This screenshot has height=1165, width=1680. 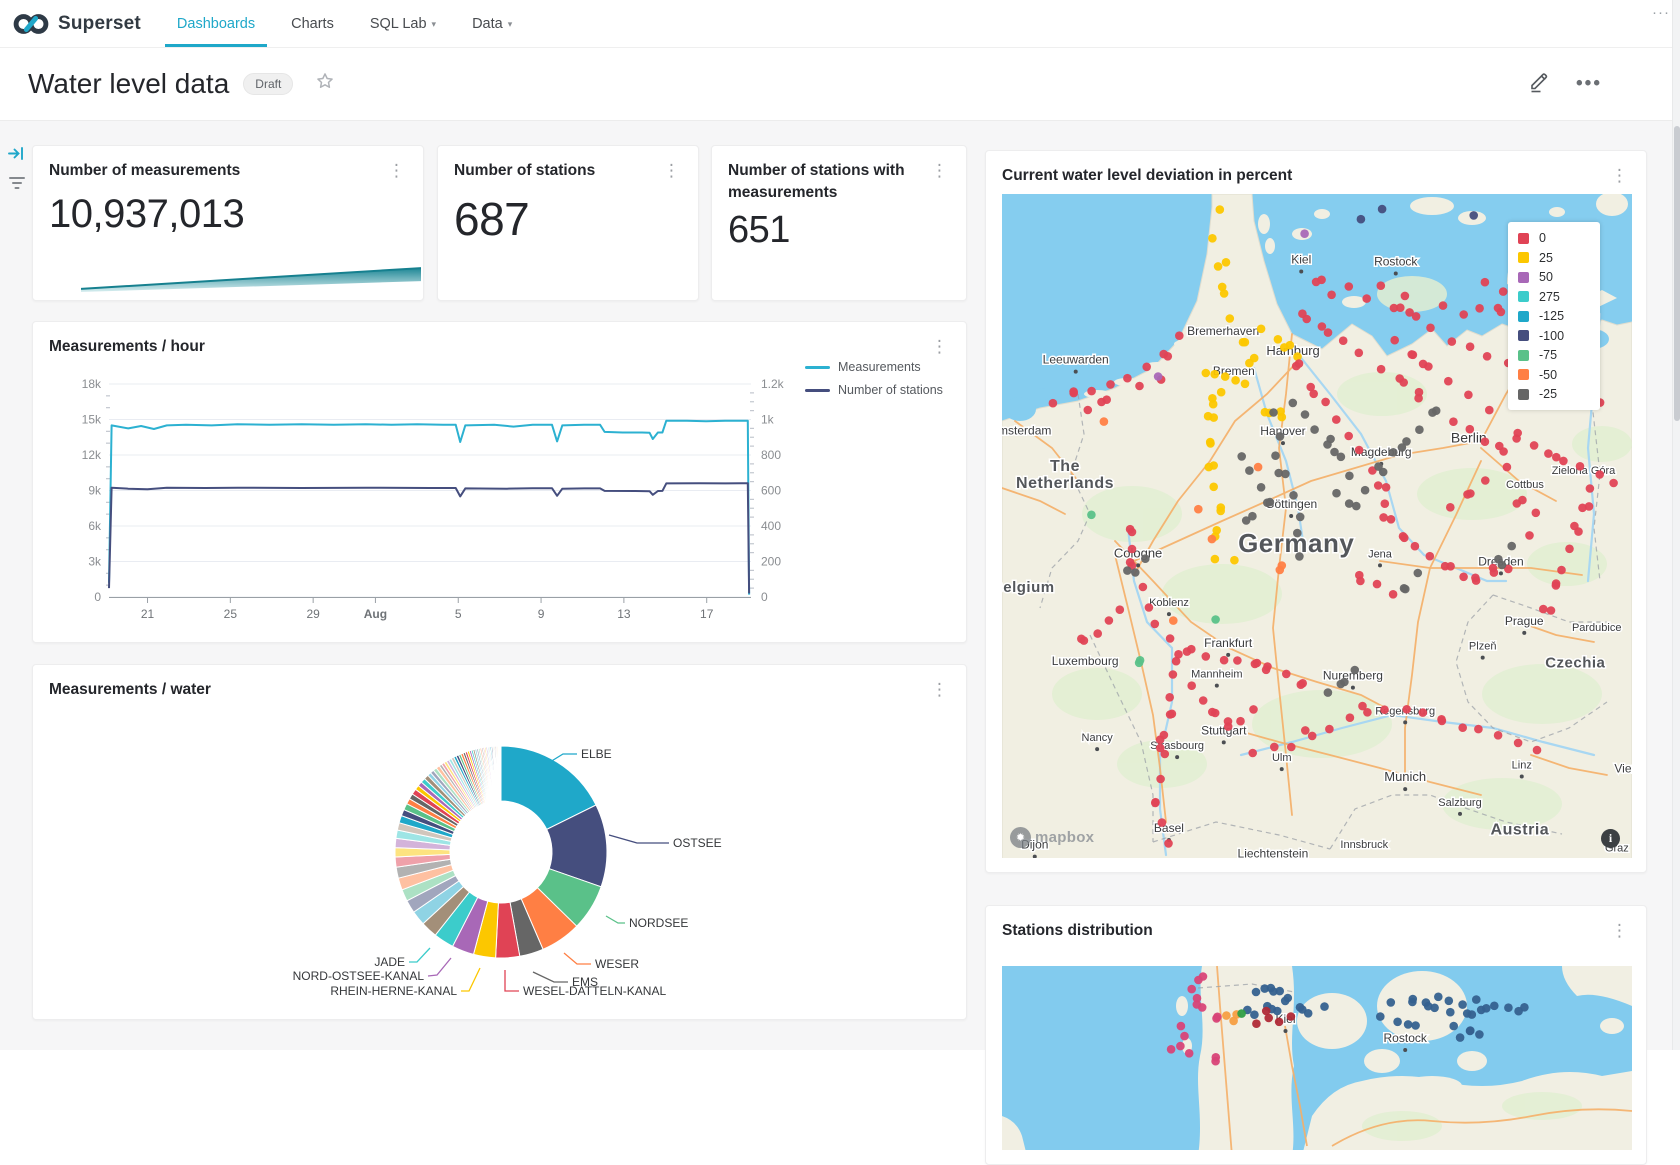 I want to click on favorite-star-icon, so click(x=325, y=84).